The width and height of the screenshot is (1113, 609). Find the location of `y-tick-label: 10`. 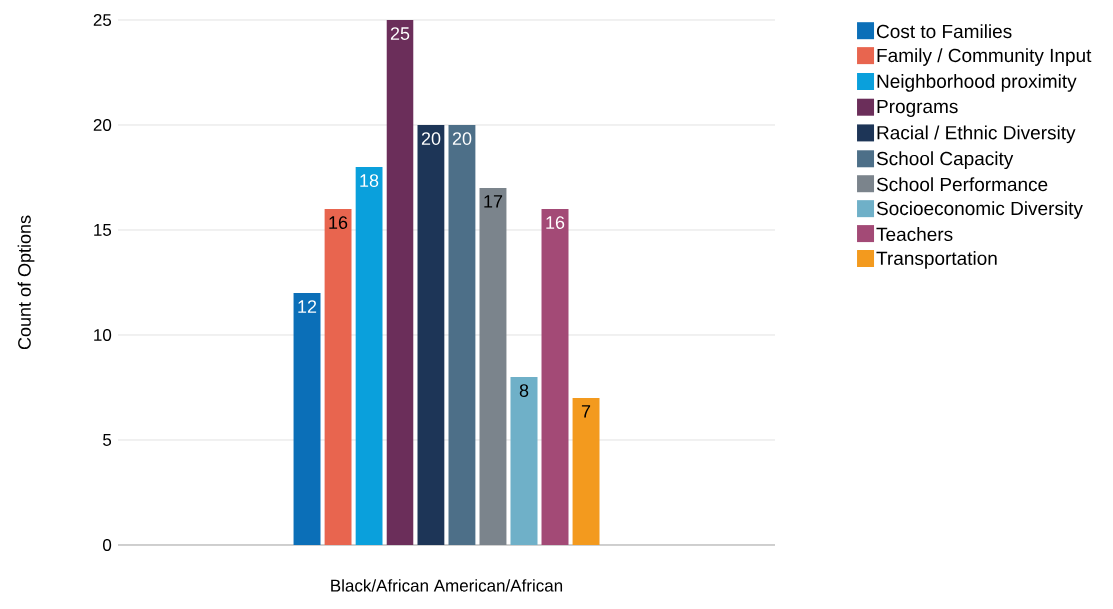

y-tick-label: 10 is located at coordinates (103, 335).